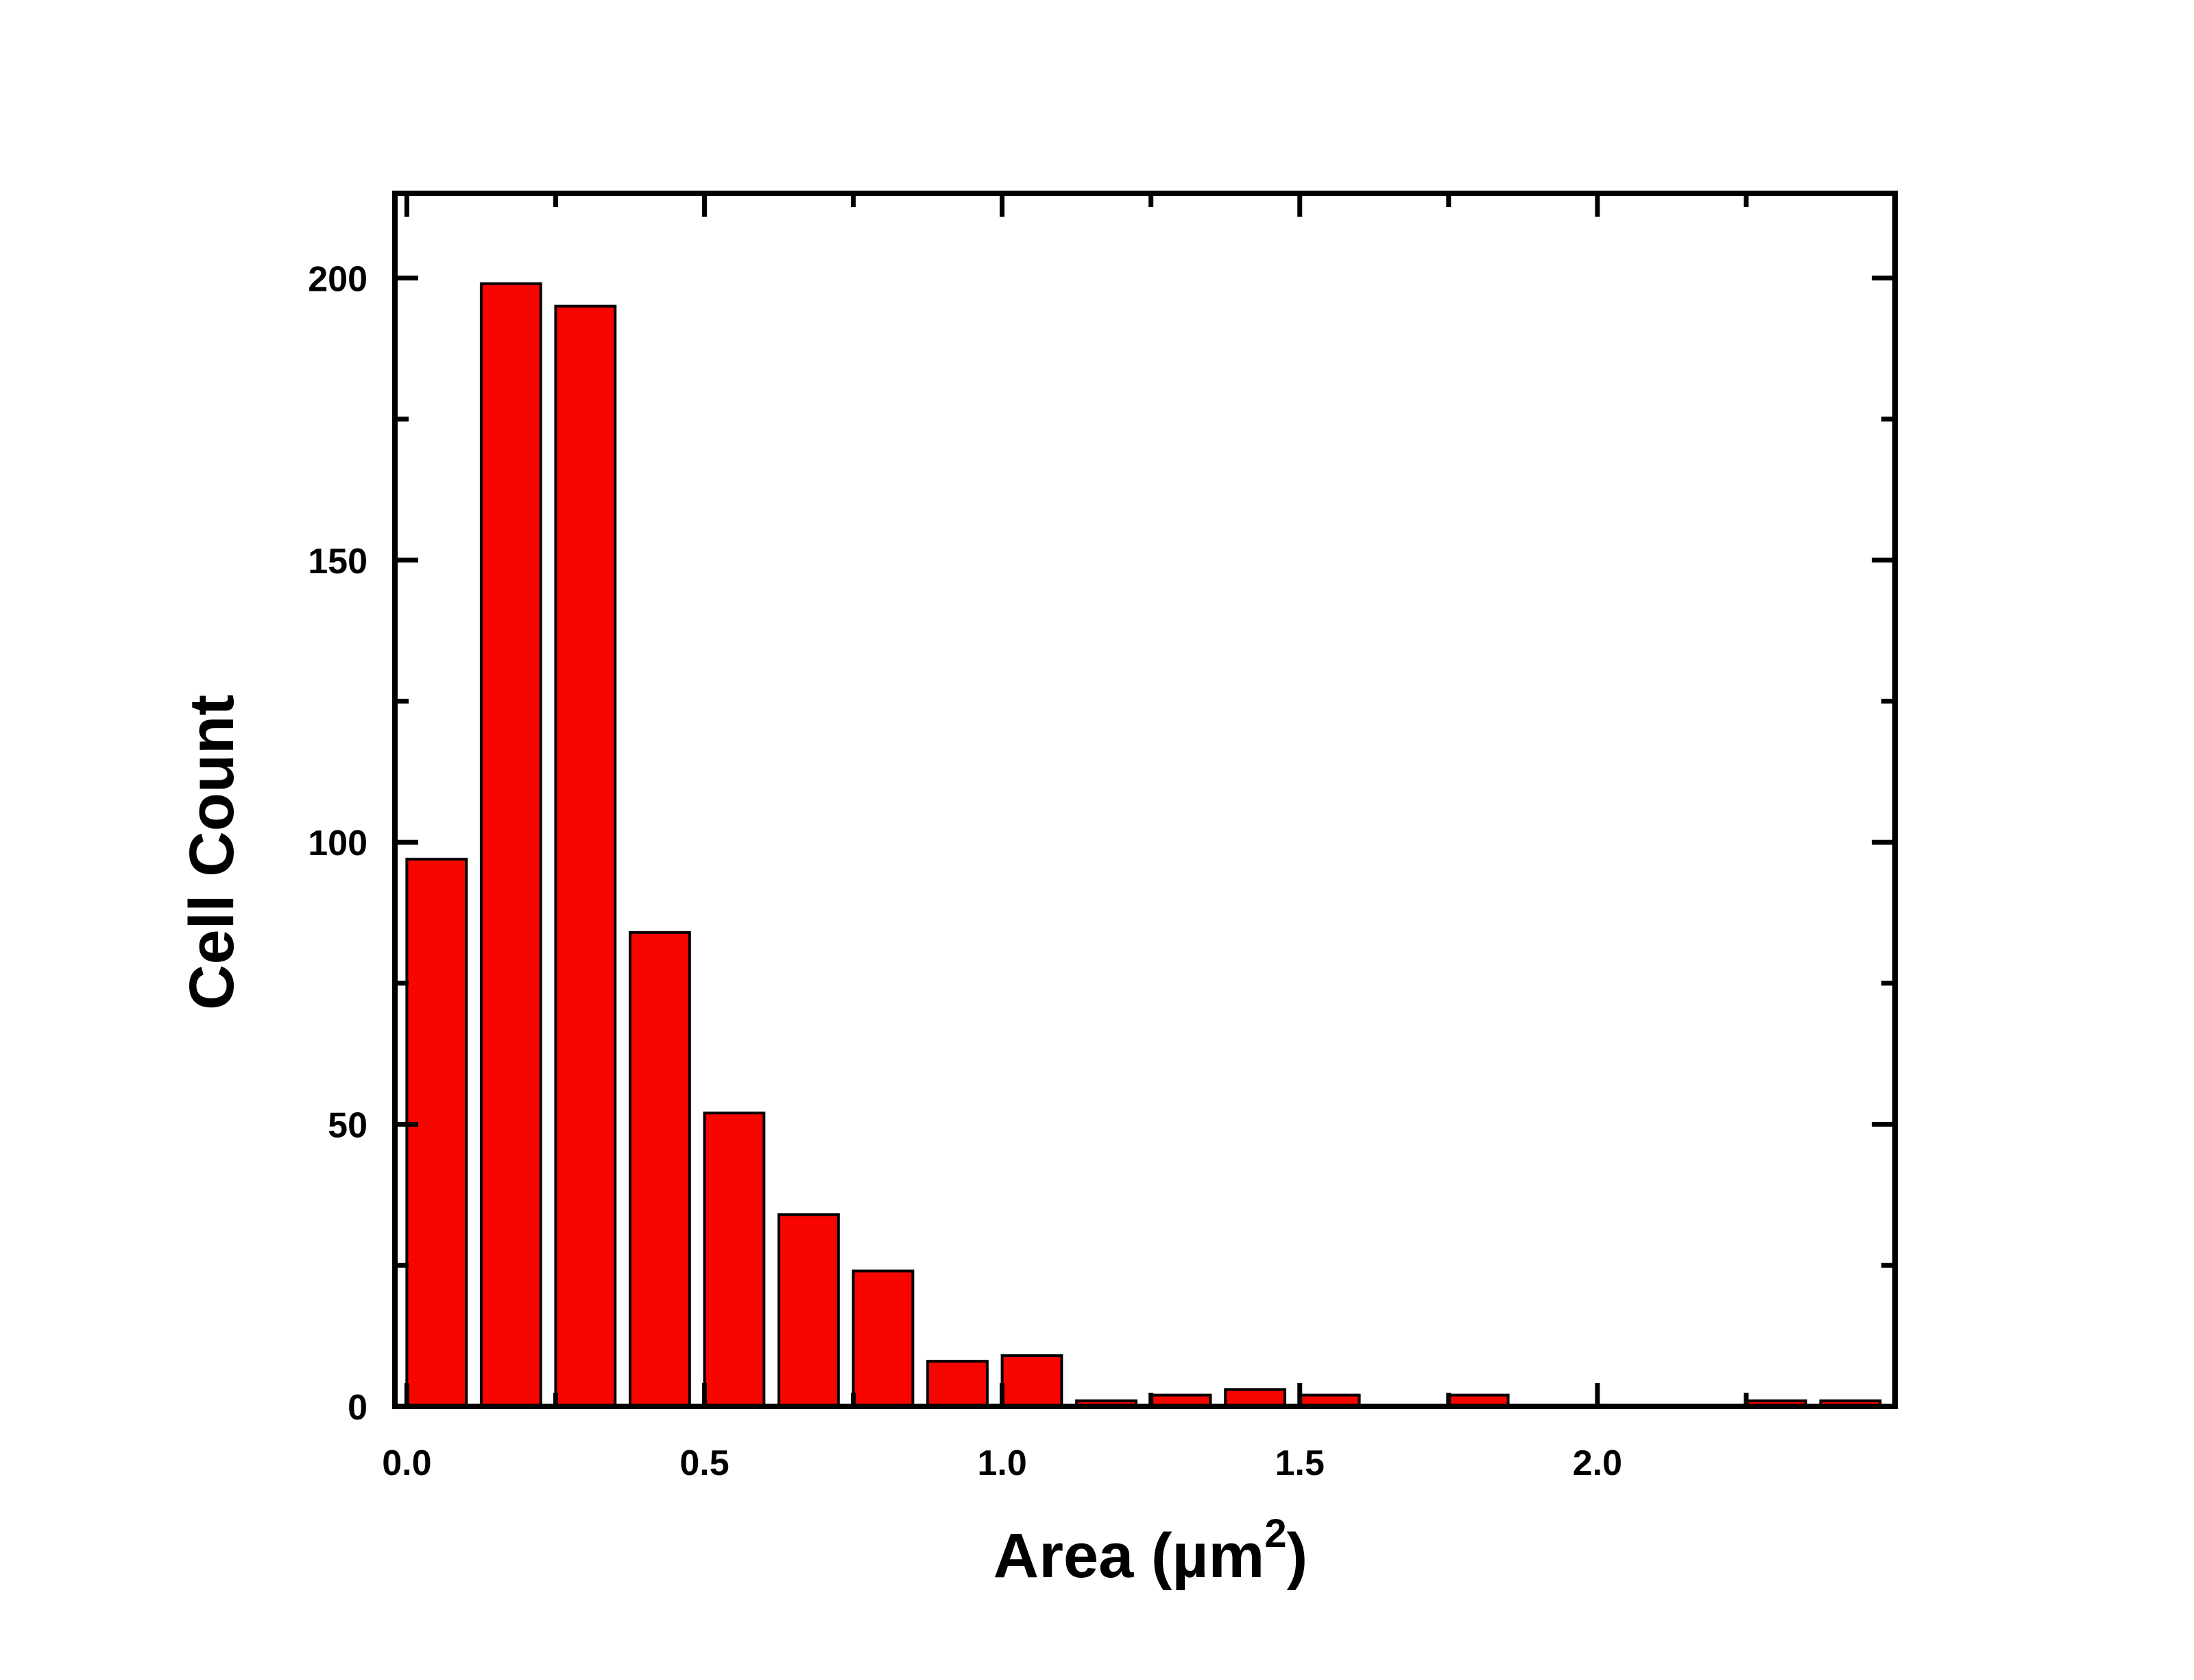  I want to click on x-axis-title-unit: µm, so click(1218, 1556).